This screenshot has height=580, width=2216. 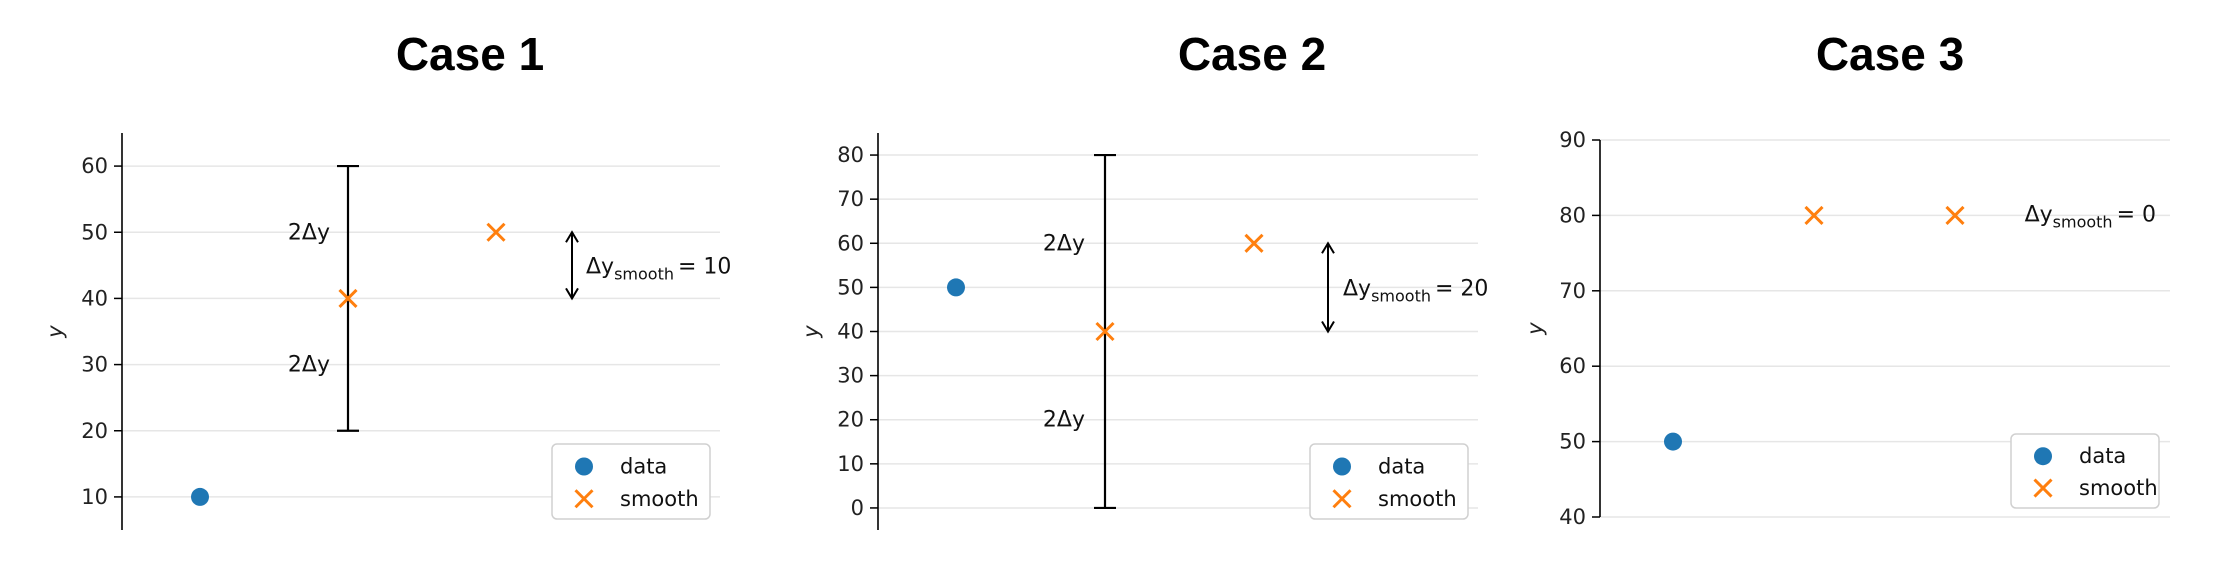 I want to click on chart-title: Case 3, so click(x=1890, y=54).